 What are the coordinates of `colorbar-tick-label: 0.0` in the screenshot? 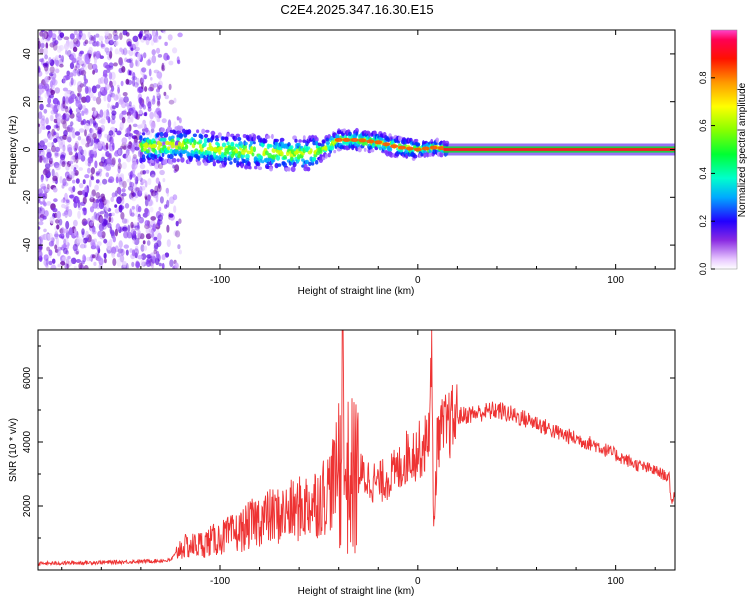 It's located at (703, 269).